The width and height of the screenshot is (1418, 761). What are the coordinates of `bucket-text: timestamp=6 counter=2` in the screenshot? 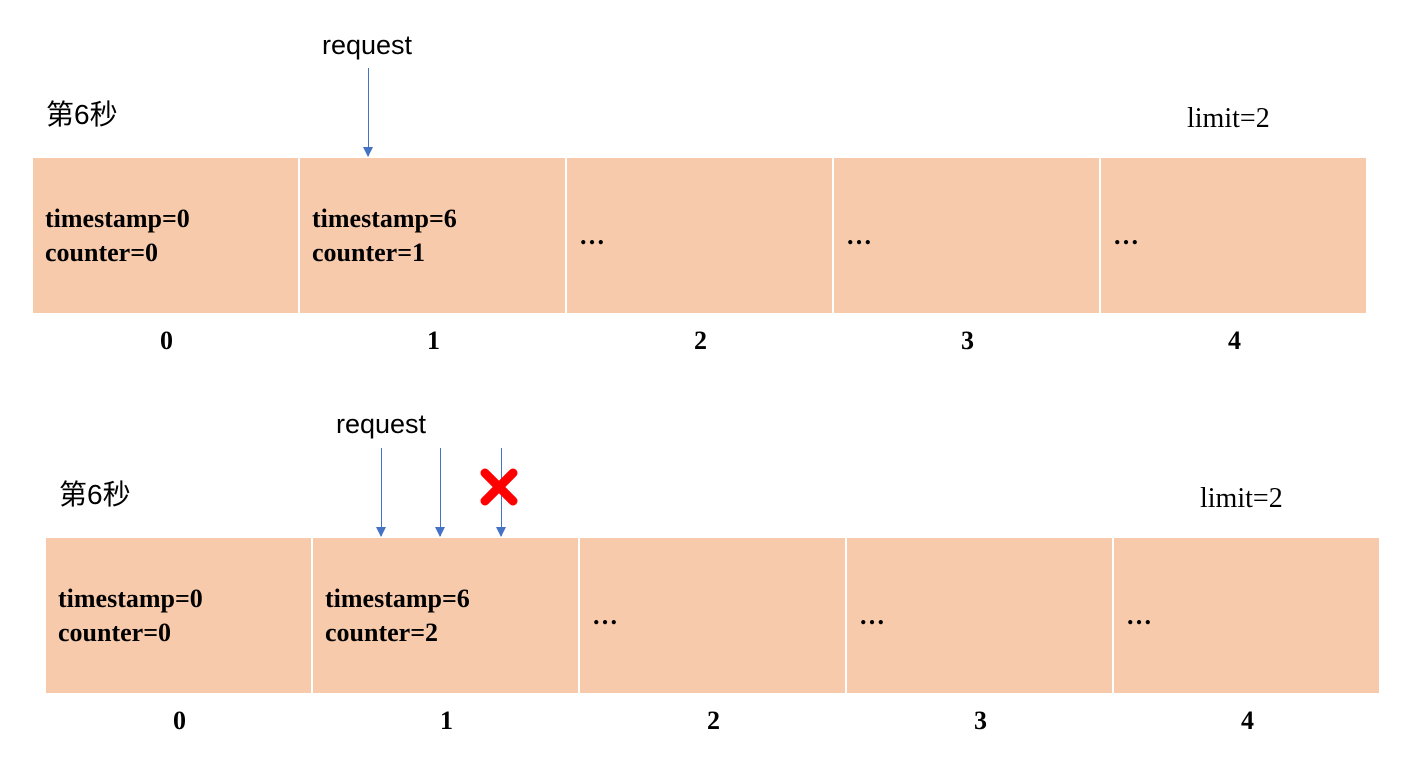 It's located at (397, 616).